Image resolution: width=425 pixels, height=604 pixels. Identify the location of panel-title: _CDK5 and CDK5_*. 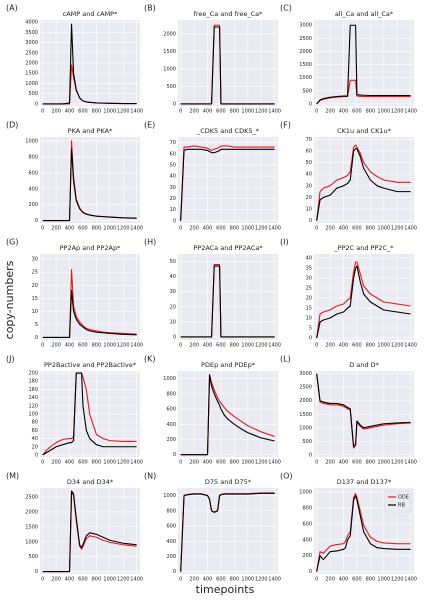
(228, 131).